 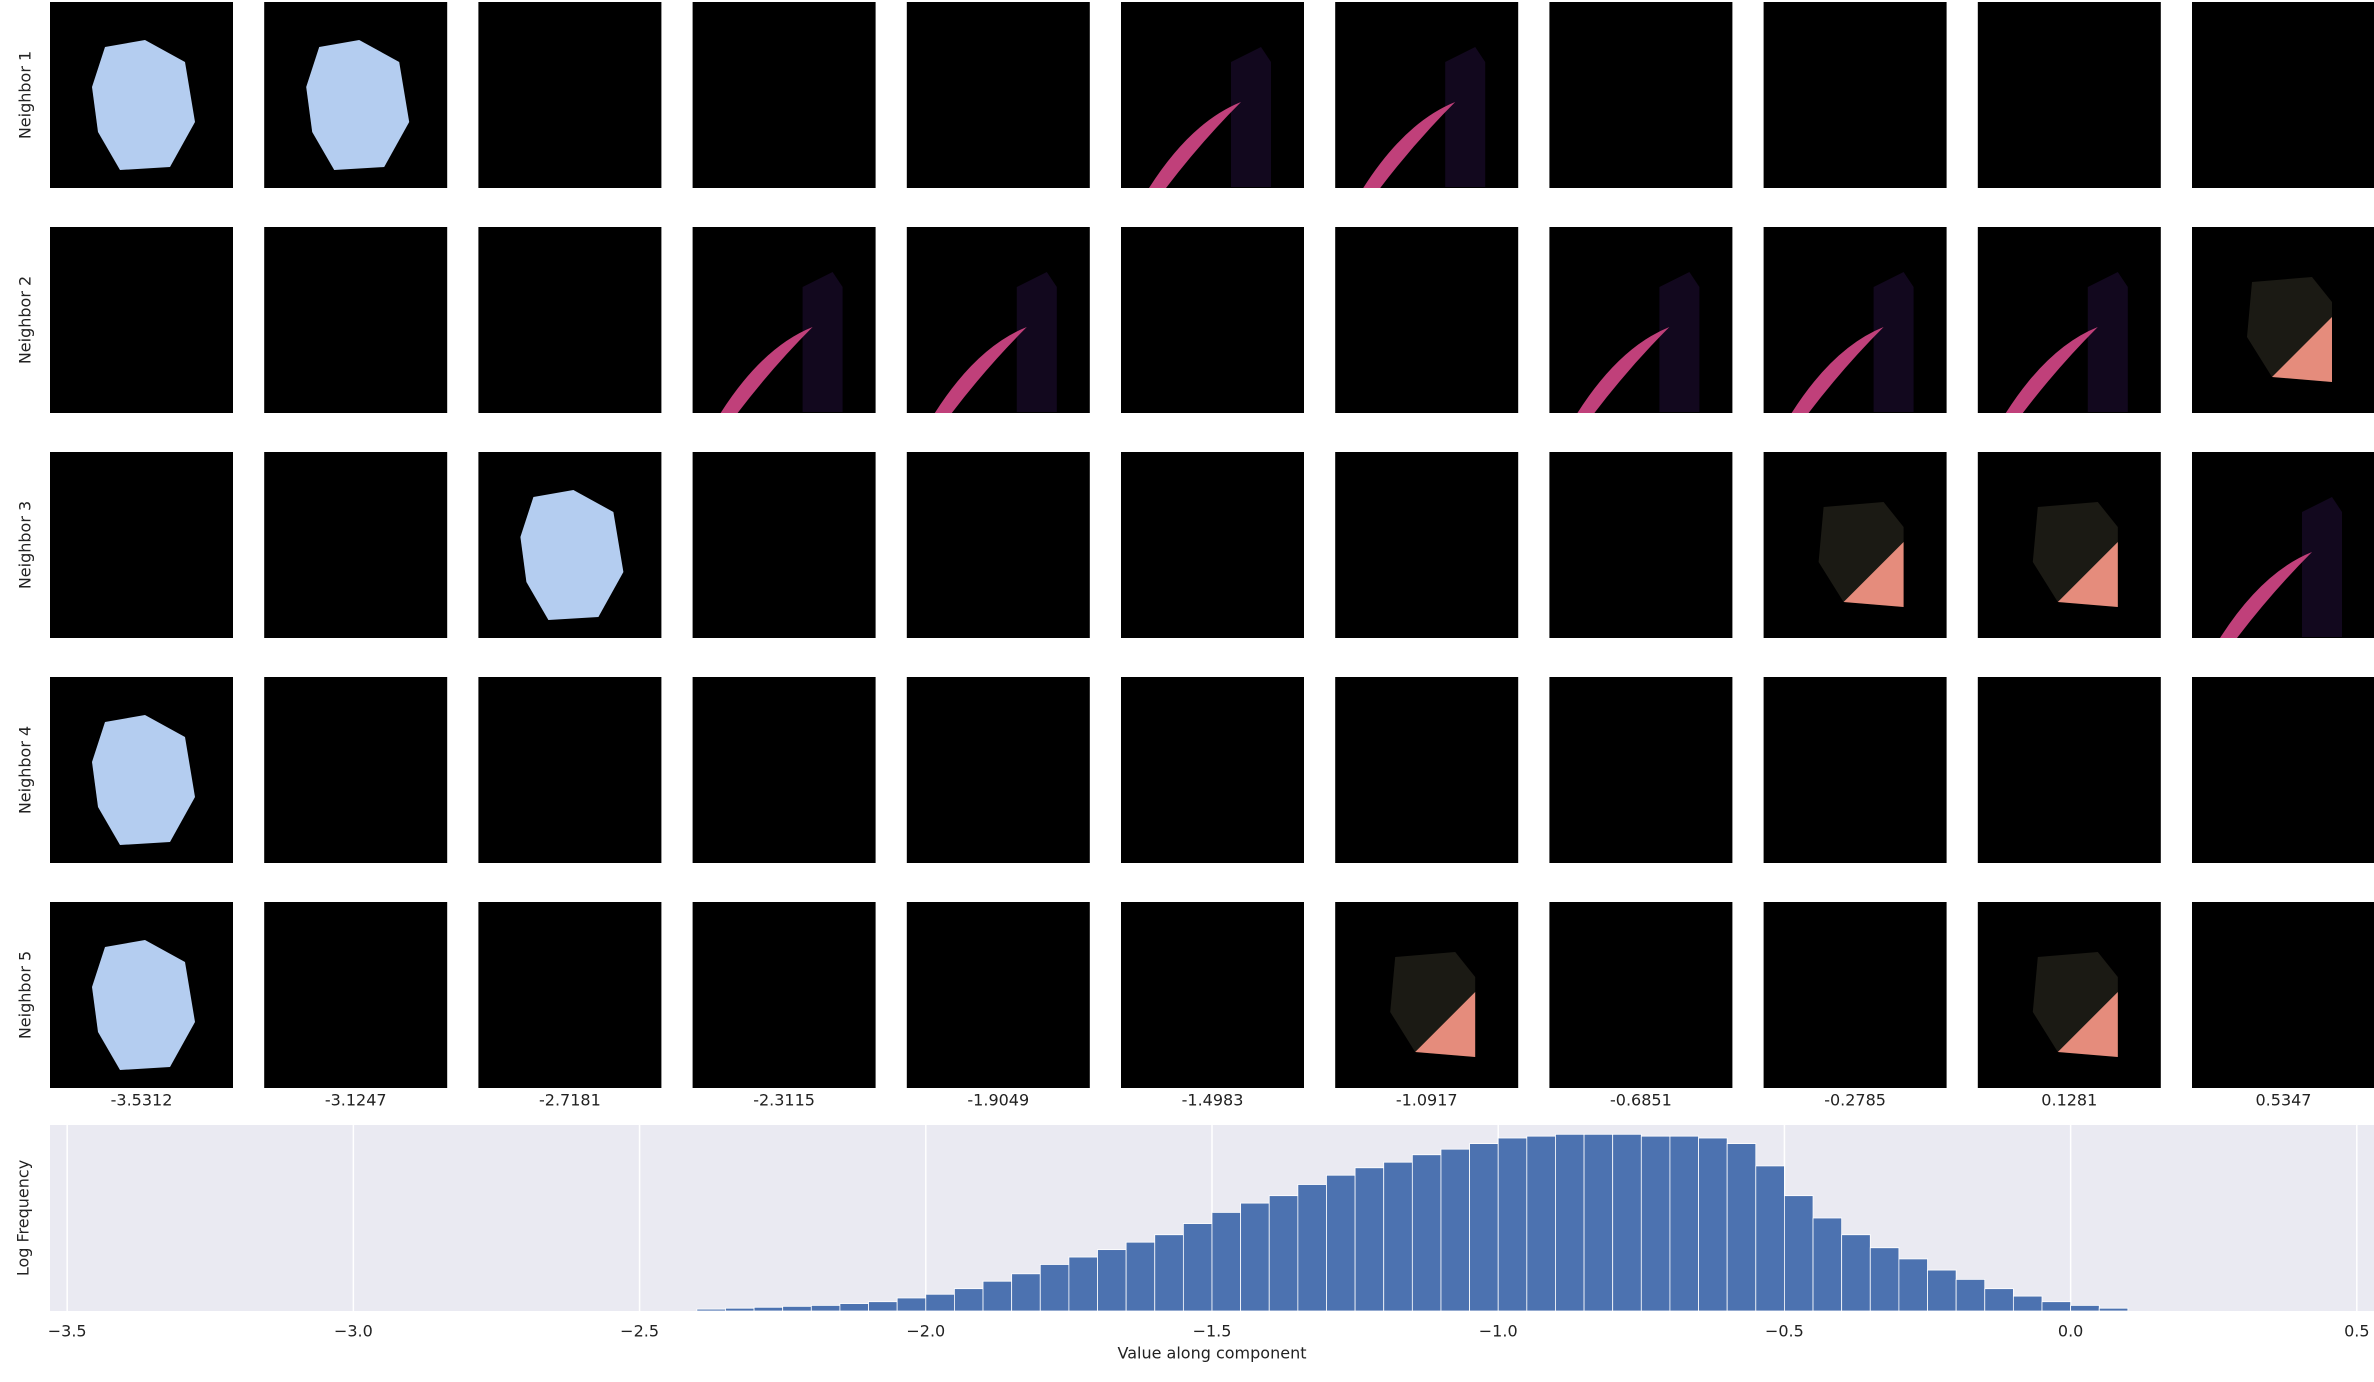 I want to click on x-tick-label: 0.5, so click(x=2356, y=1331).